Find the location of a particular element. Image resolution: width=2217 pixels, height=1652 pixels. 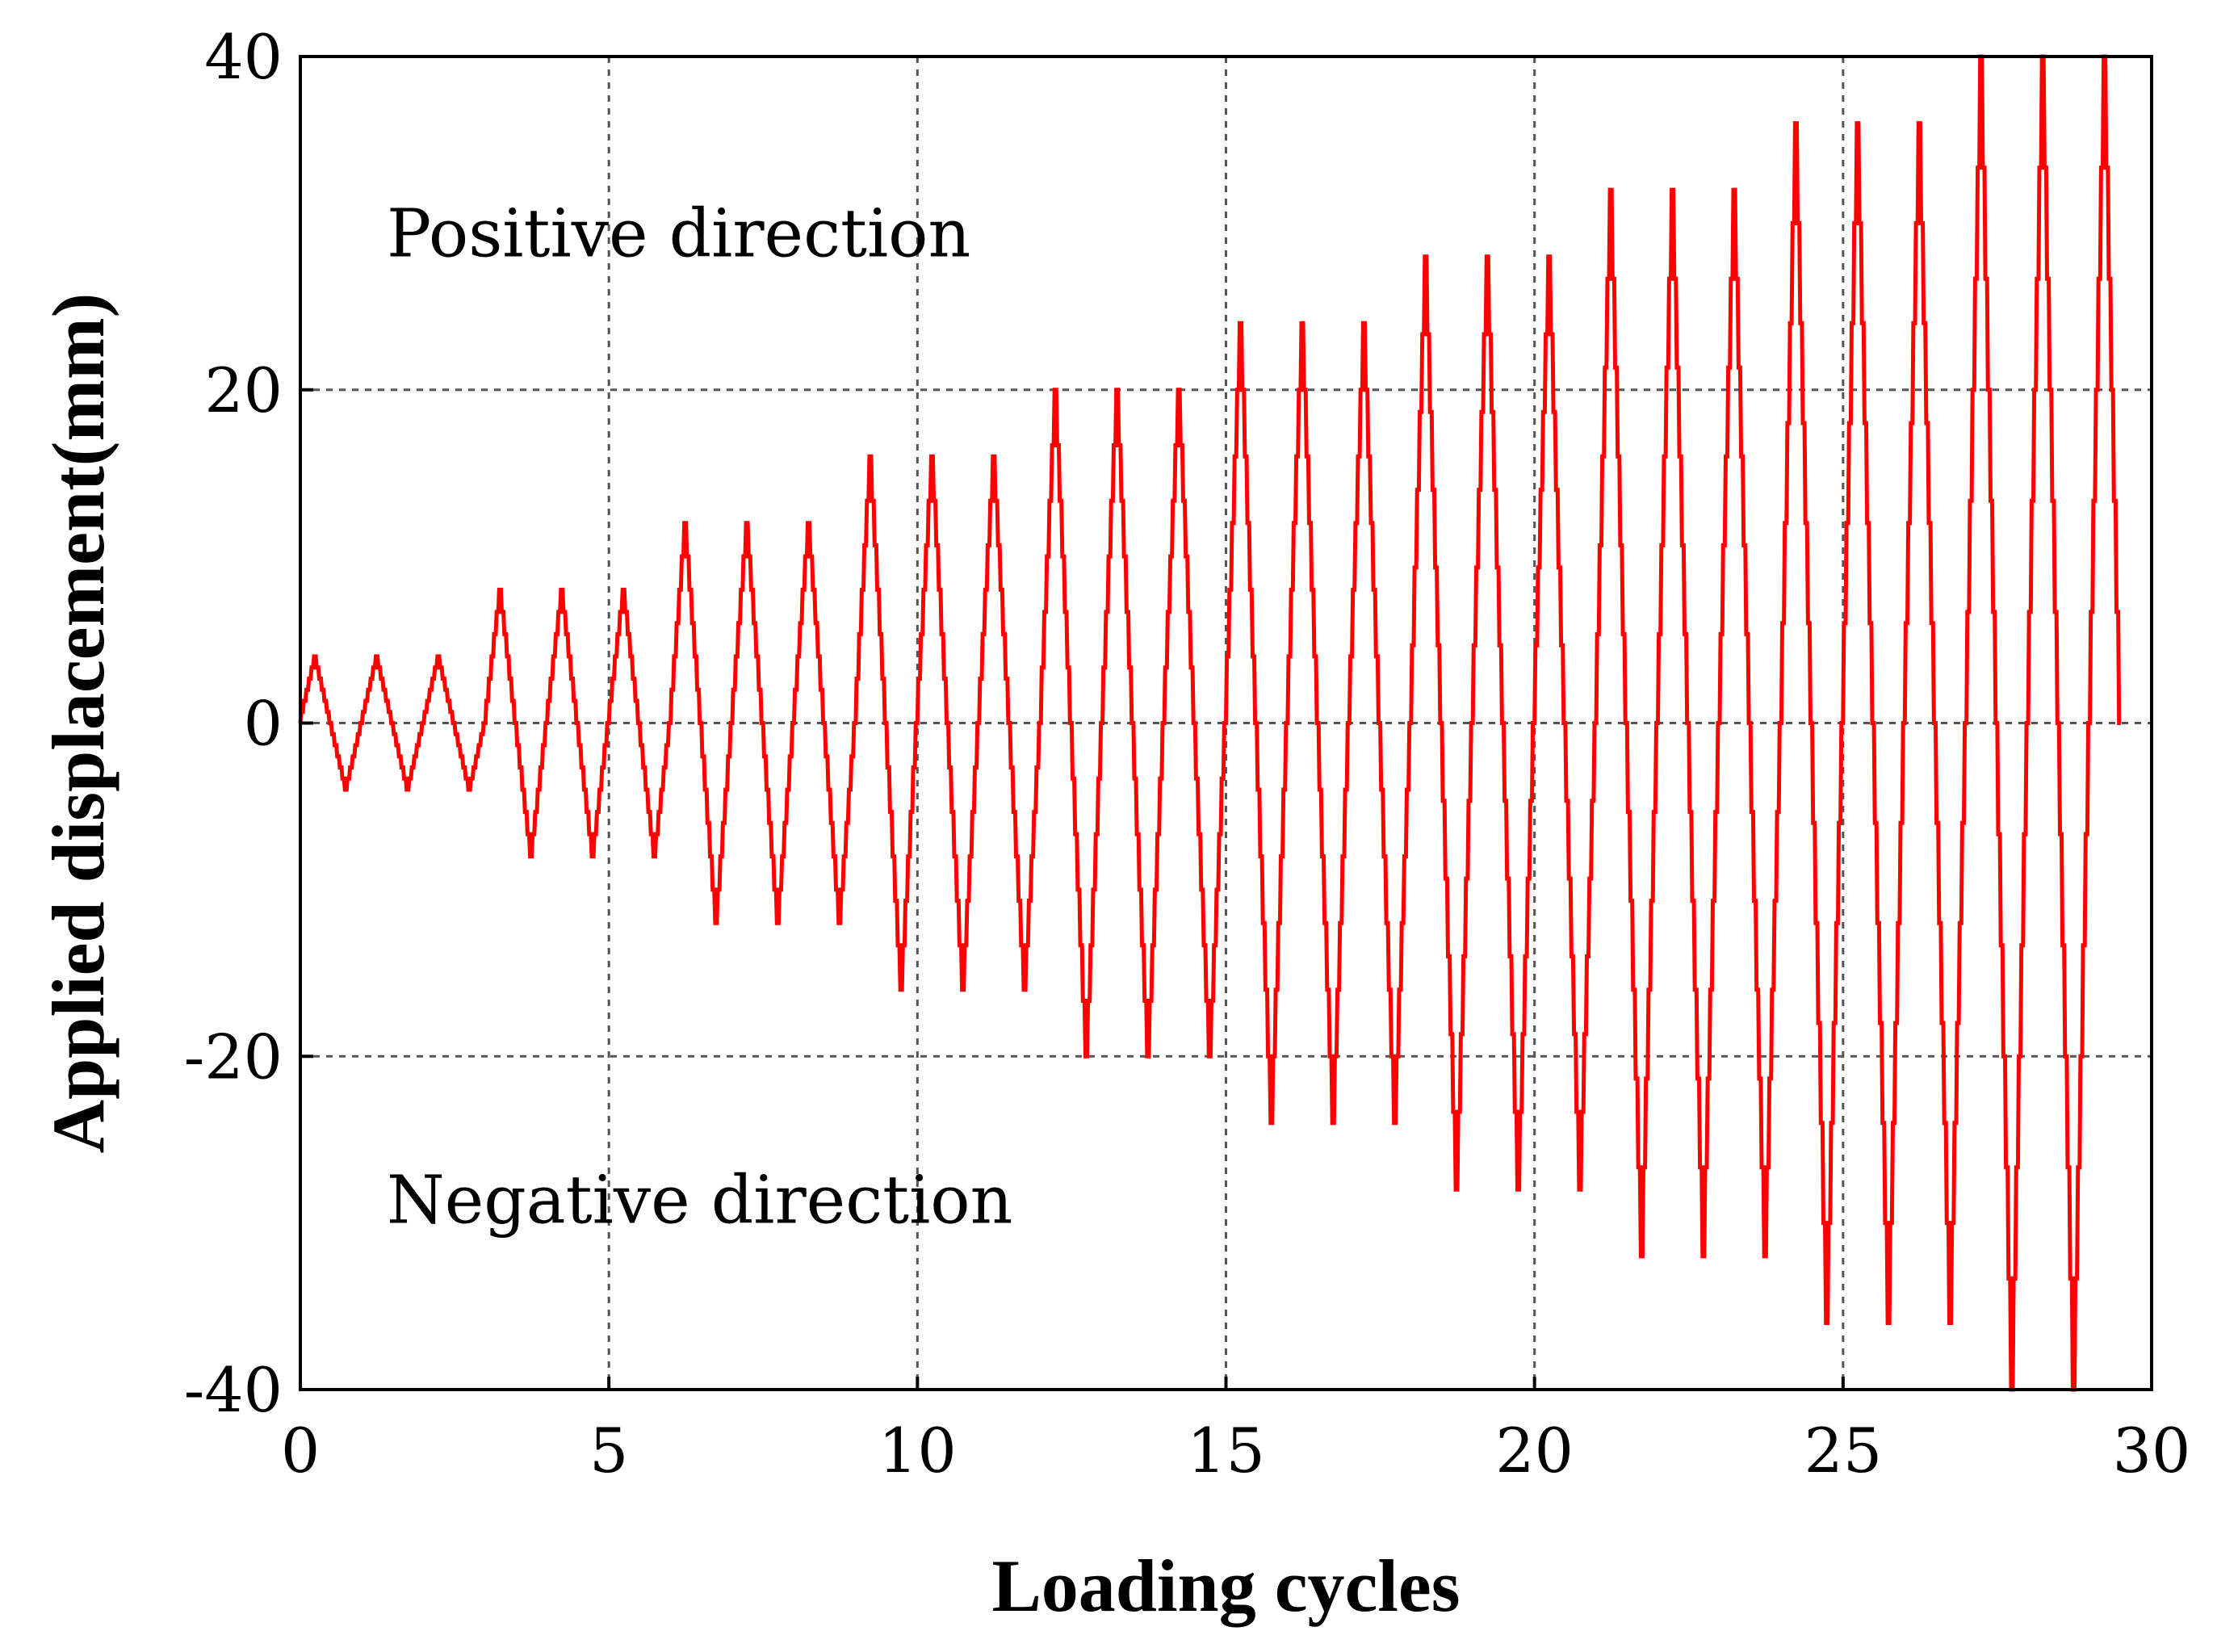

x-tick-labels: 0 5 10 15 20 25 30 is located at coordinates (1236, 1450).